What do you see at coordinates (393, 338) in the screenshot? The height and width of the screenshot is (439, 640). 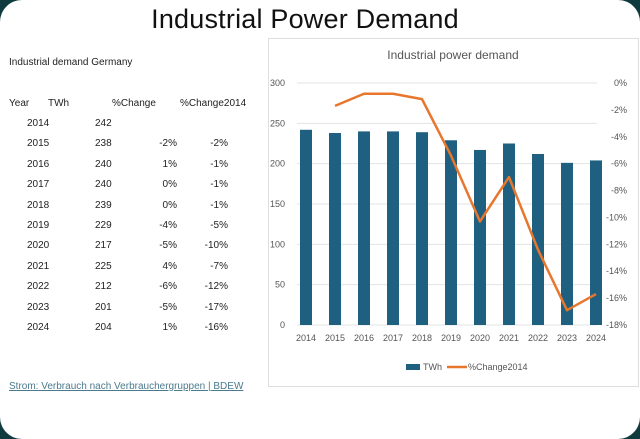 I see `x-tick: 2017` at bounding box center [393, 338].